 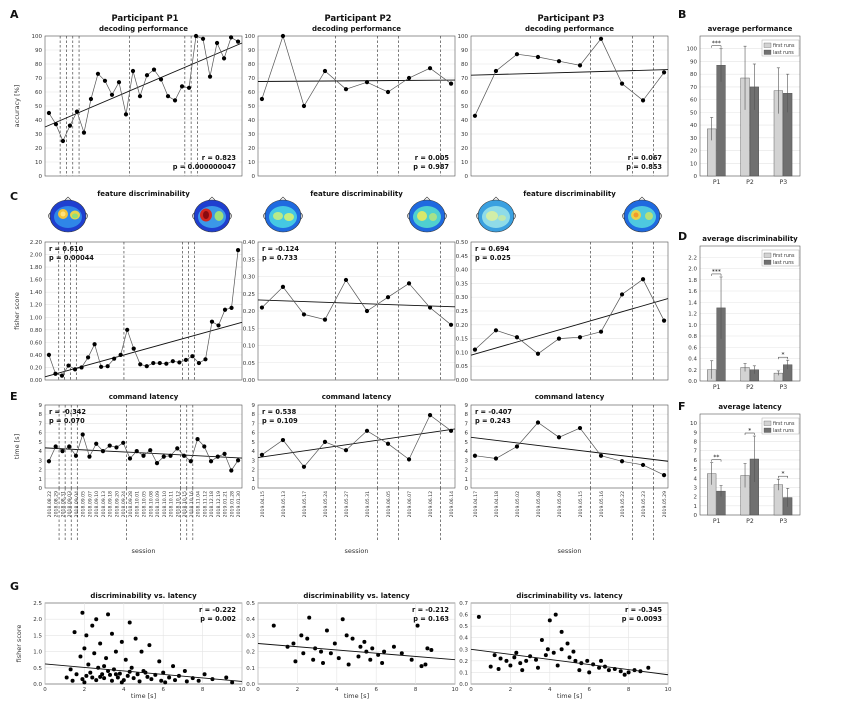 What do you see at coordinates (203, 690) in the screenshot?
I see `chart-G1-xtick-label: 8` at bounding box center [203, 690].